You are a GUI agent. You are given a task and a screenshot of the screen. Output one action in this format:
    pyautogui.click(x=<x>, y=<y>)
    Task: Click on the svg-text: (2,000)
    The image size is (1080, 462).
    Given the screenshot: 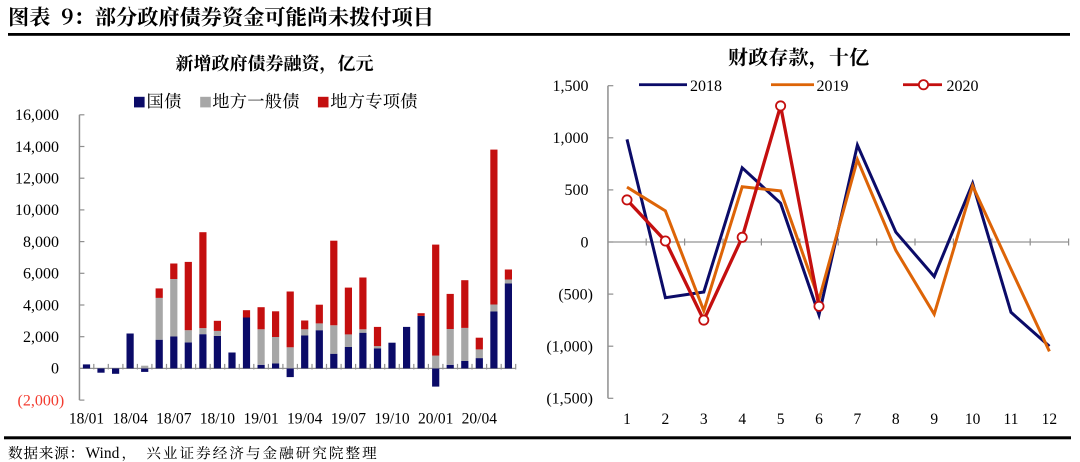 What is the action you would take?
    pyautogui.click(x=41, y=400)
    